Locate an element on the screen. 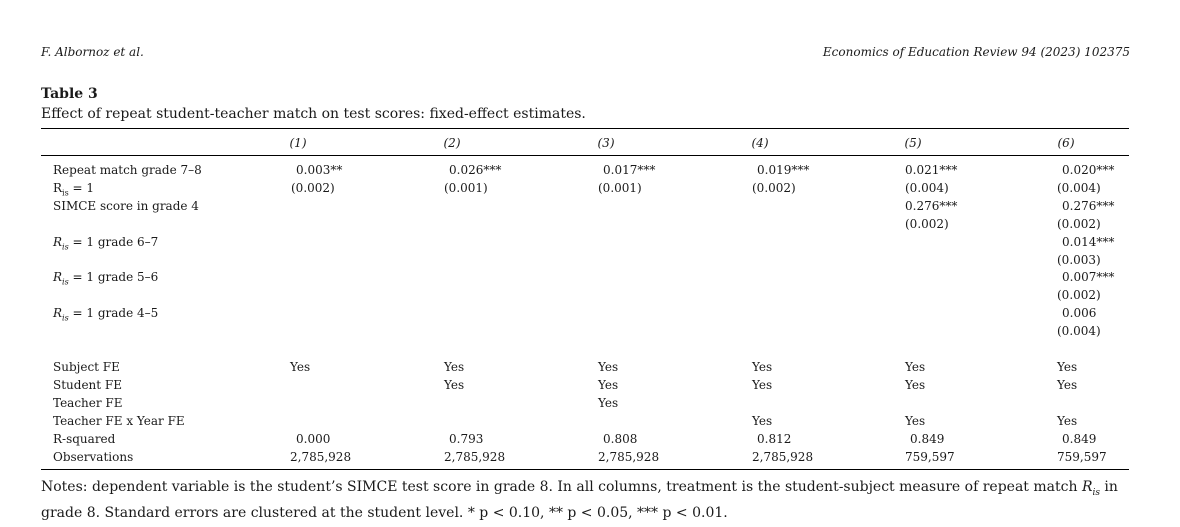  row-label-student-fe: Student FE is located at coordinates (88, 385).